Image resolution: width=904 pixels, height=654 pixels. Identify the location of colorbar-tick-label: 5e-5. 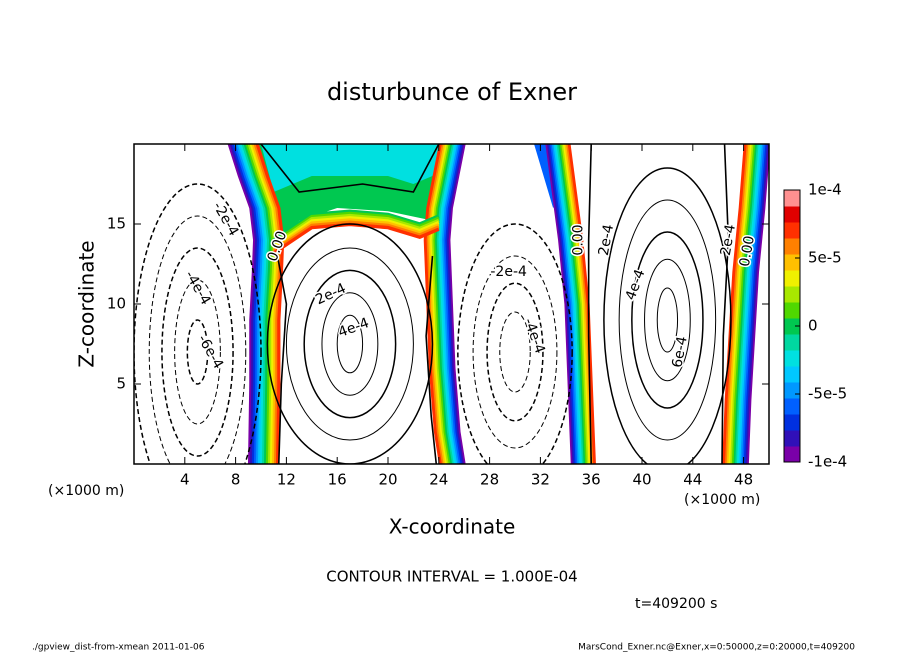
(825, 258).